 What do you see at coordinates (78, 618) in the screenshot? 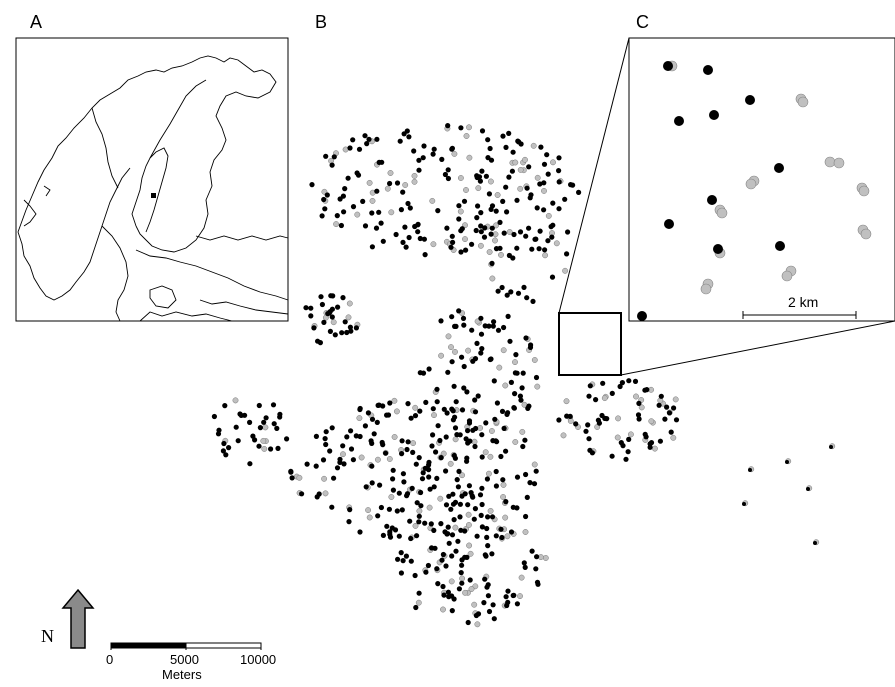
I see `north-arrow-icon` at bounding box center [78, 618].